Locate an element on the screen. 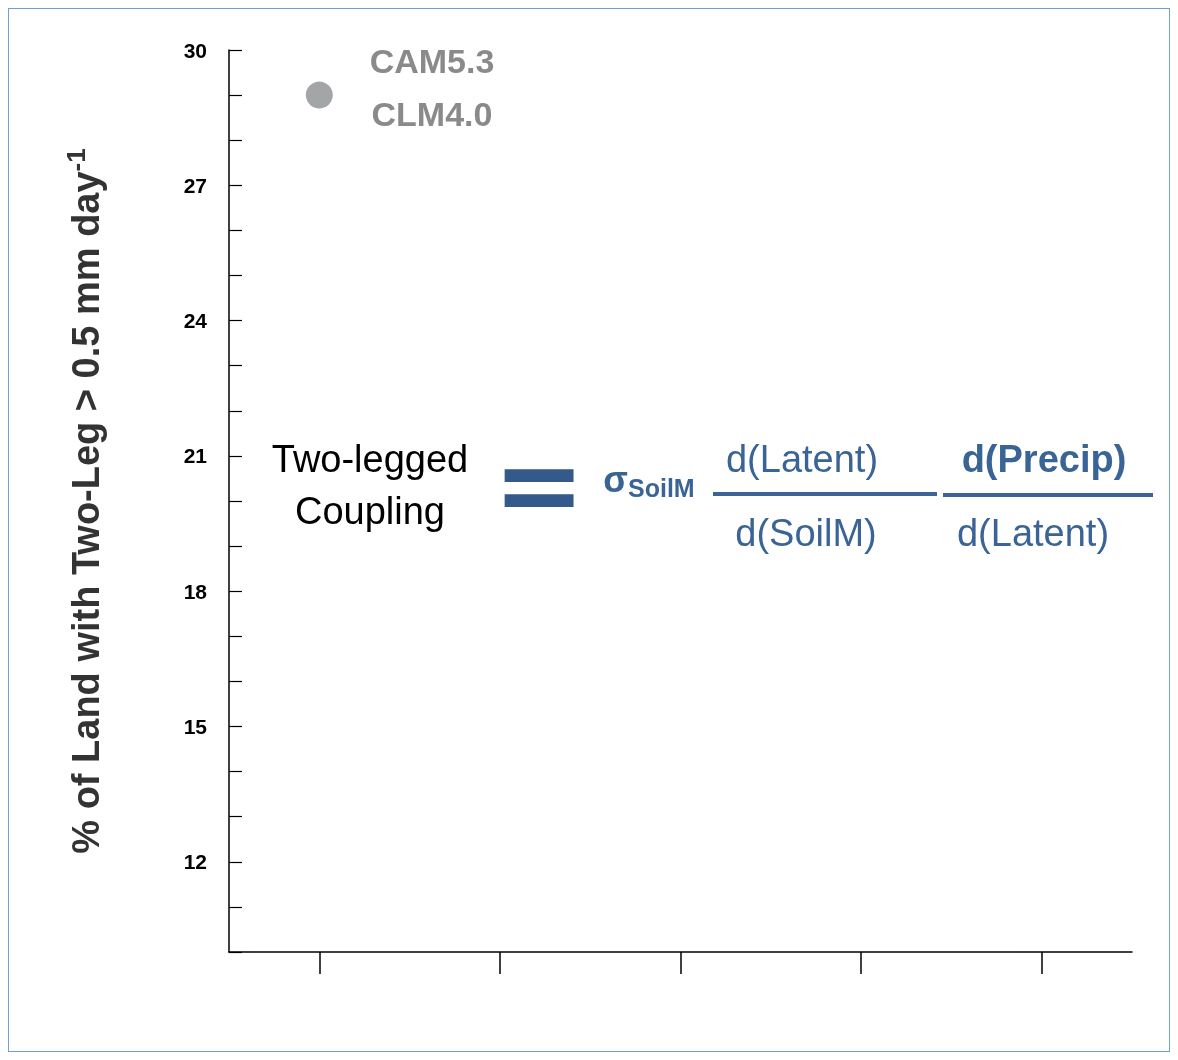 The height and width of the screenshot is (1060, 1178). y-tick-label: 21 is located at coordinates (195, 456).